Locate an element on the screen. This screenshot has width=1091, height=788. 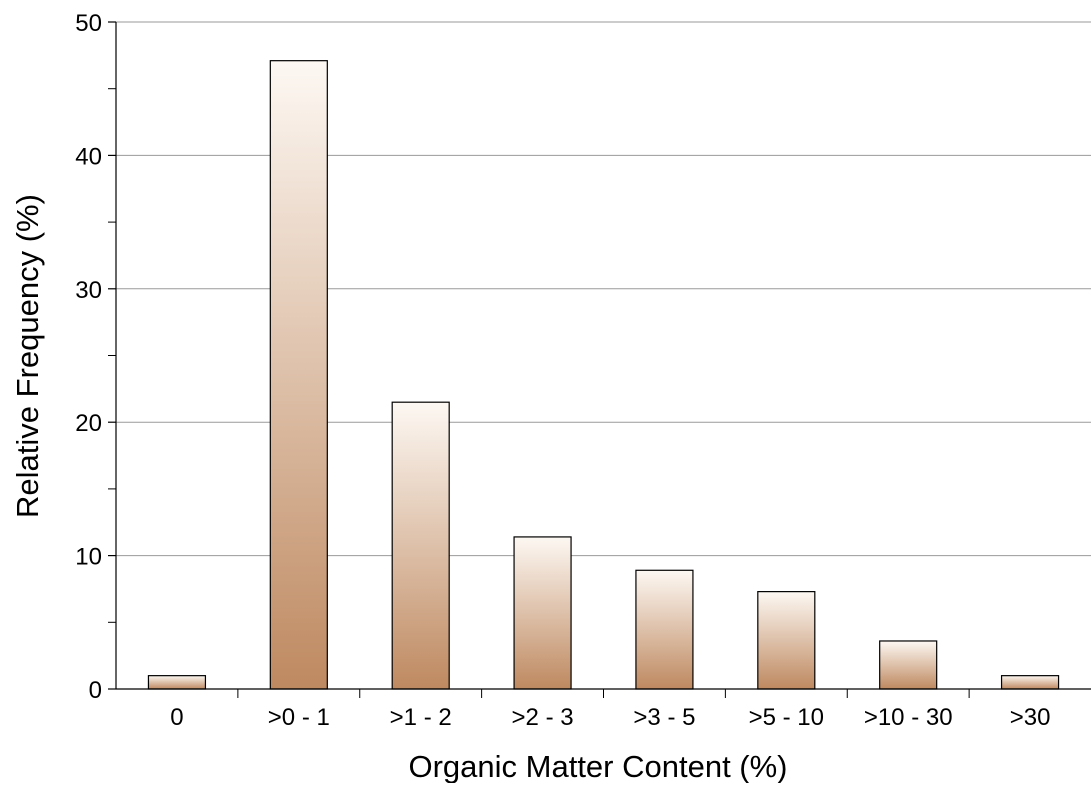
y-tick-label: 20 is located at coordinates (88, 423).